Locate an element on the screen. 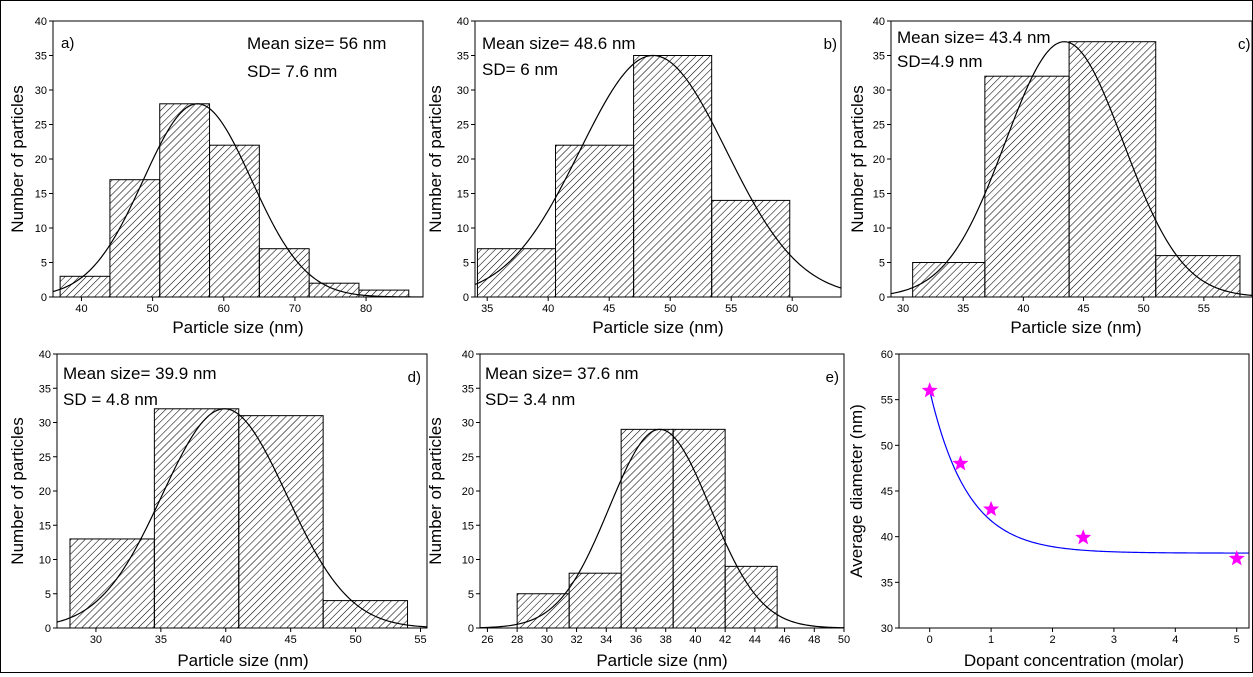  x-axis-title-a: Particle size (nm) is located at coordinates (237, 327).